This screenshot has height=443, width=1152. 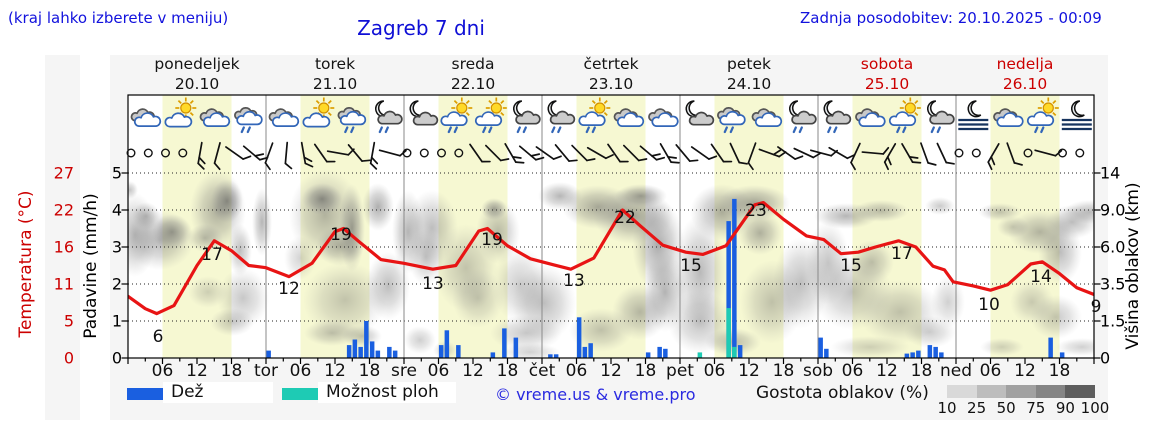 I want to click on cloud-height-tick: 14, so click(x=1110, y=173).